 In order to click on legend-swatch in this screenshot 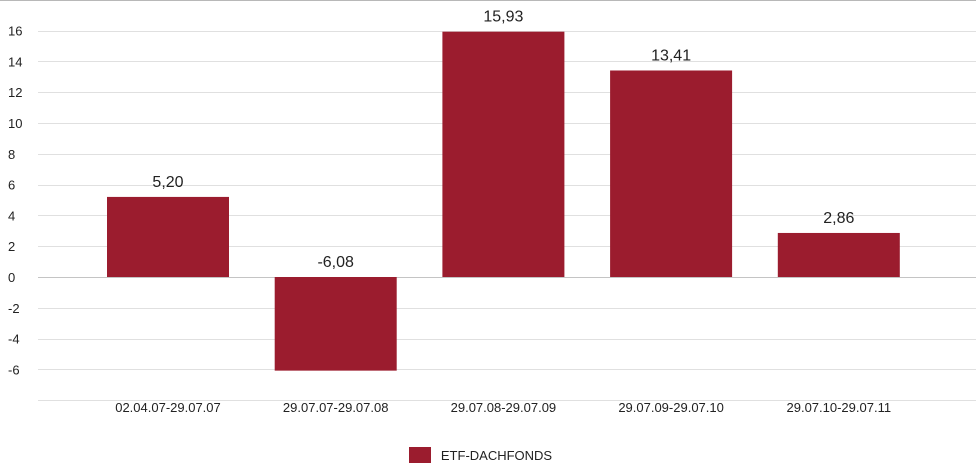, I will do `click(419, 455)`.